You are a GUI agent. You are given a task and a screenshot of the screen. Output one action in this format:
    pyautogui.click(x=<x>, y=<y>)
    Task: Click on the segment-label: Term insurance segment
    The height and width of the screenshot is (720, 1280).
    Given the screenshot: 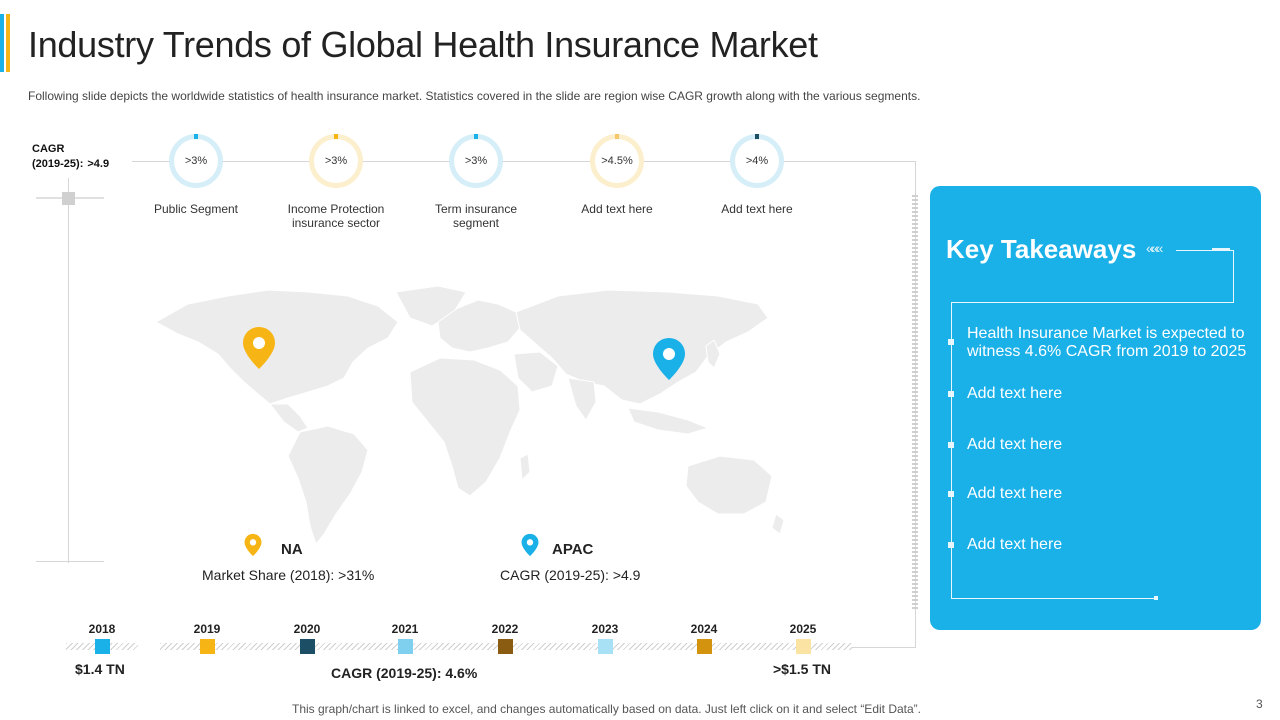 What is the action you would take?
    pyautogui.click(x=476, y=216)
    